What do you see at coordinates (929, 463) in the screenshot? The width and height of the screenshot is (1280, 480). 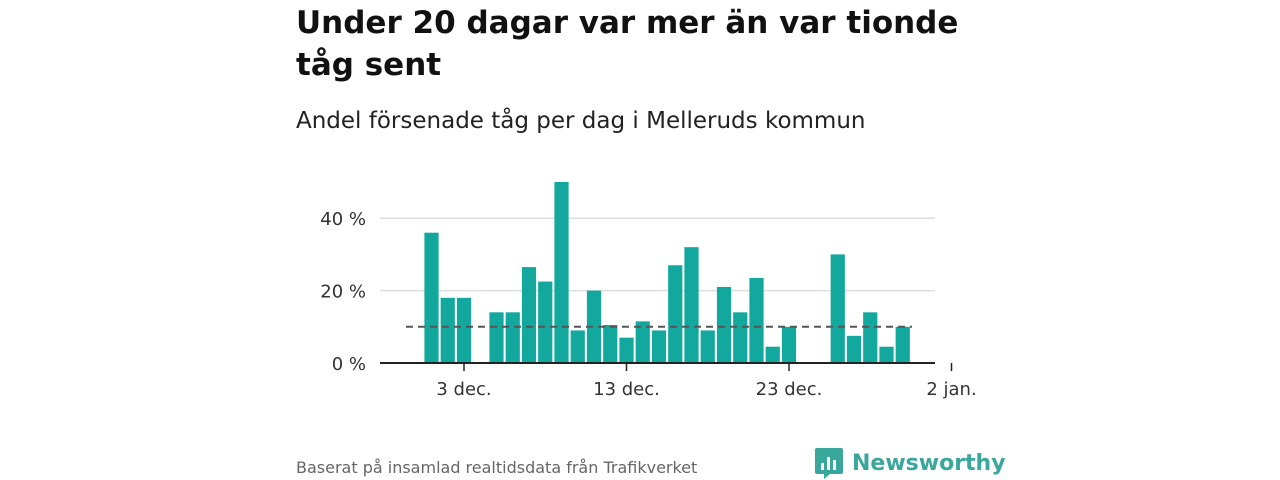 I see `brand-name: Newsworthy` at bounding box center [929, 463].